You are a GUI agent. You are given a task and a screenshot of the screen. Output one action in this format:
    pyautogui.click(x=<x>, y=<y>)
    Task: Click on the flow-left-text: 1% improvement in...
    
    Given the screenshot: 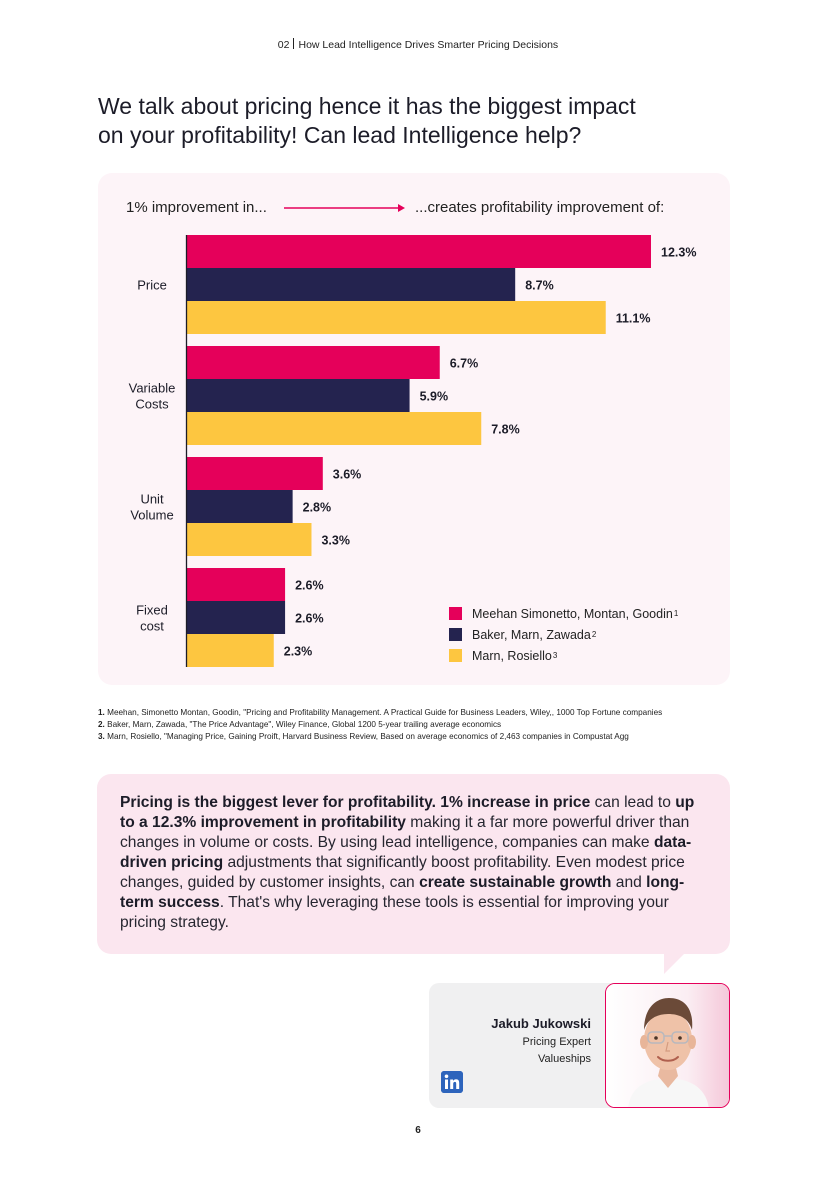 What is the action you would take?
    pyautogui.click(x=196, y=207)
    